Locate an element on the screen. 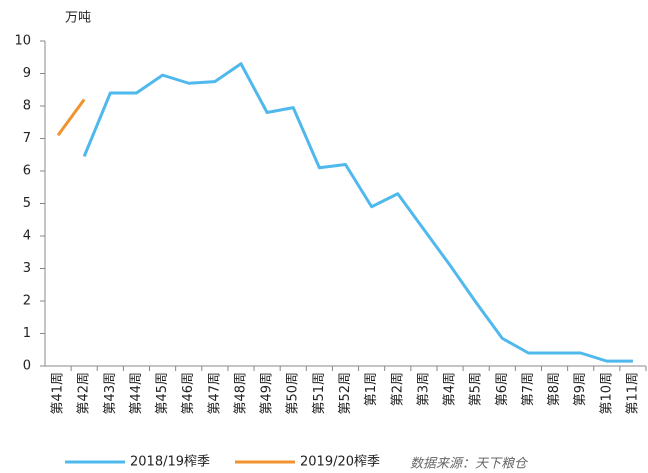 The image size is (648, 473). y-tick-label: 7 is located at coordinates (27, 138).